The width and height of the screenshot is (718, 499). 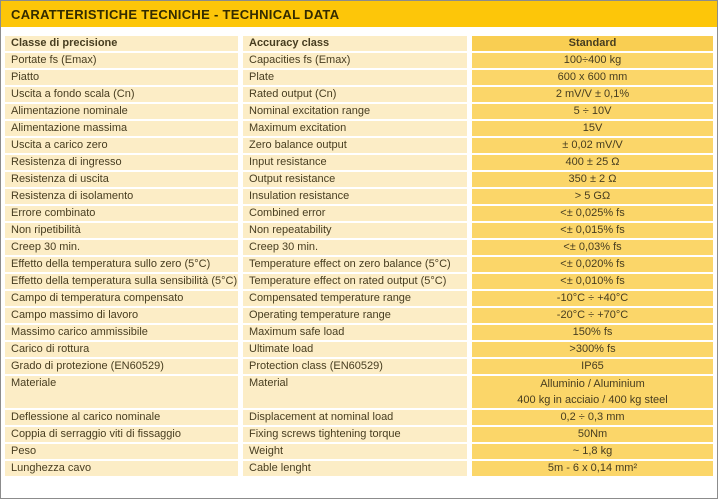 I want to click on spec-label-en: Creep 30 min., so click(x=355, y=247).